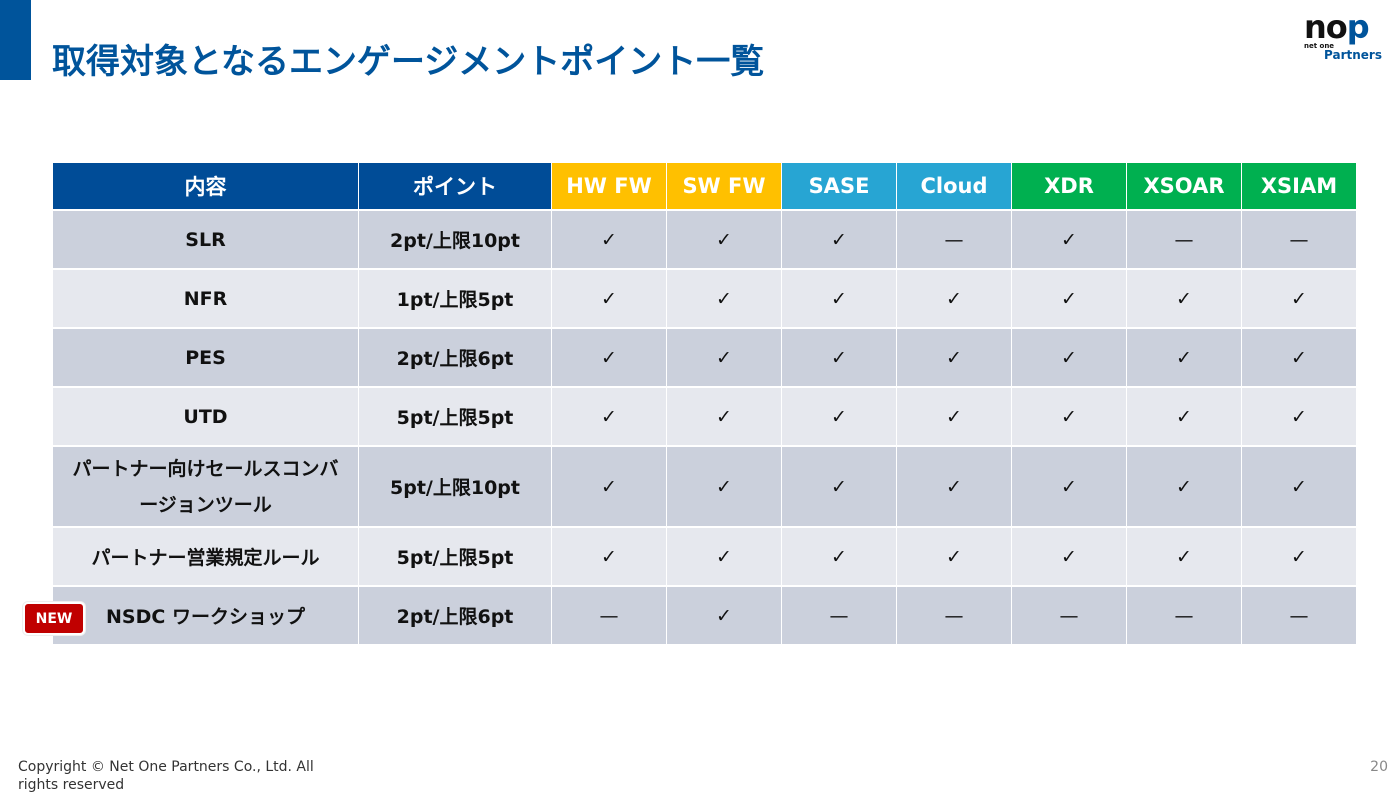  Describe the element at coordinates (205, 556) in the screenshot. I see `row-label: パートナー営業規定ルール` at that location.